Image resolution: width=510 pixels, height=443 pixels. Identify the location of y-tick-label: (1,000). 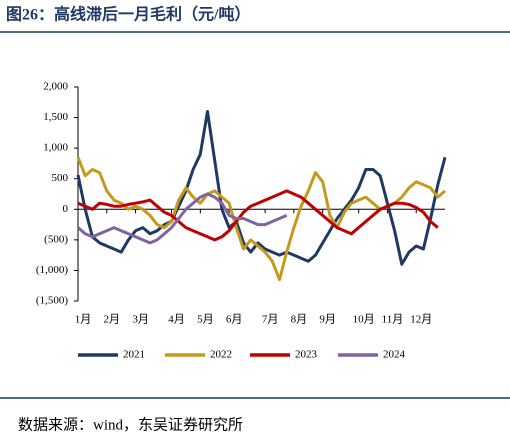
(52, 270).